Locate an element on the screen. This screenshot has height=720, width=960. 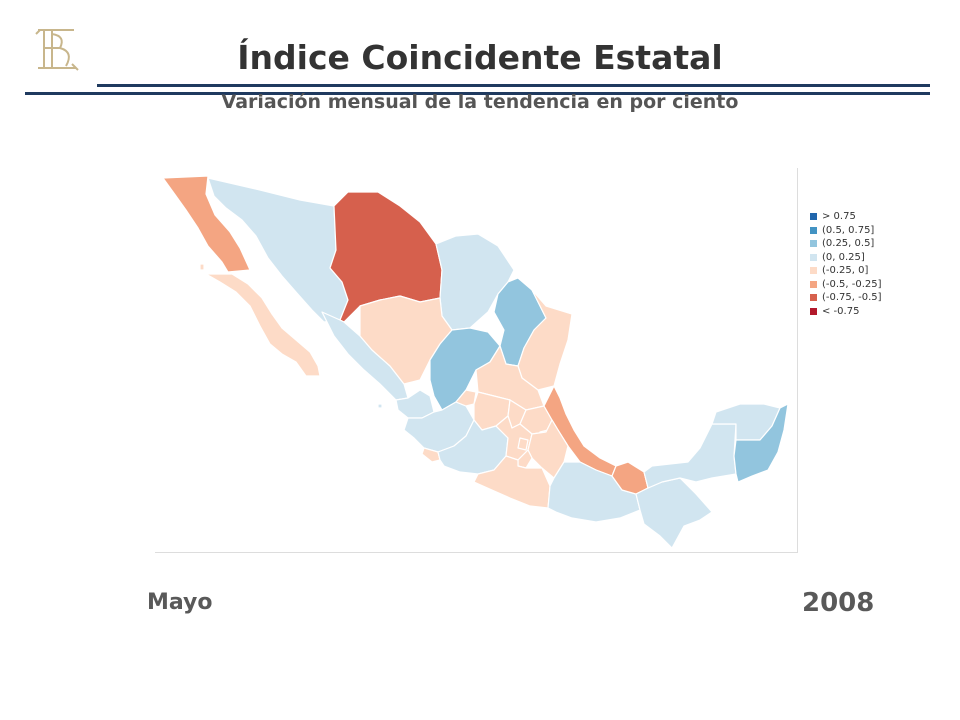
legend-item: (0.5, 0.75] is located at coordinates (846, 231).